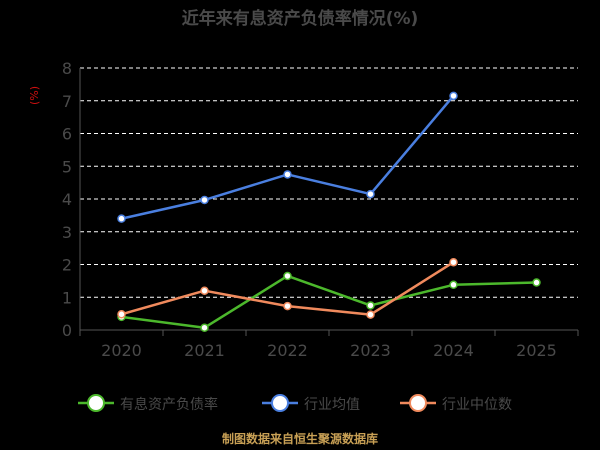 The image size is (600, 450). Describe the element at coordinates (67, 166) in the screenshot. I see `y-tick-label: 5` at that location.